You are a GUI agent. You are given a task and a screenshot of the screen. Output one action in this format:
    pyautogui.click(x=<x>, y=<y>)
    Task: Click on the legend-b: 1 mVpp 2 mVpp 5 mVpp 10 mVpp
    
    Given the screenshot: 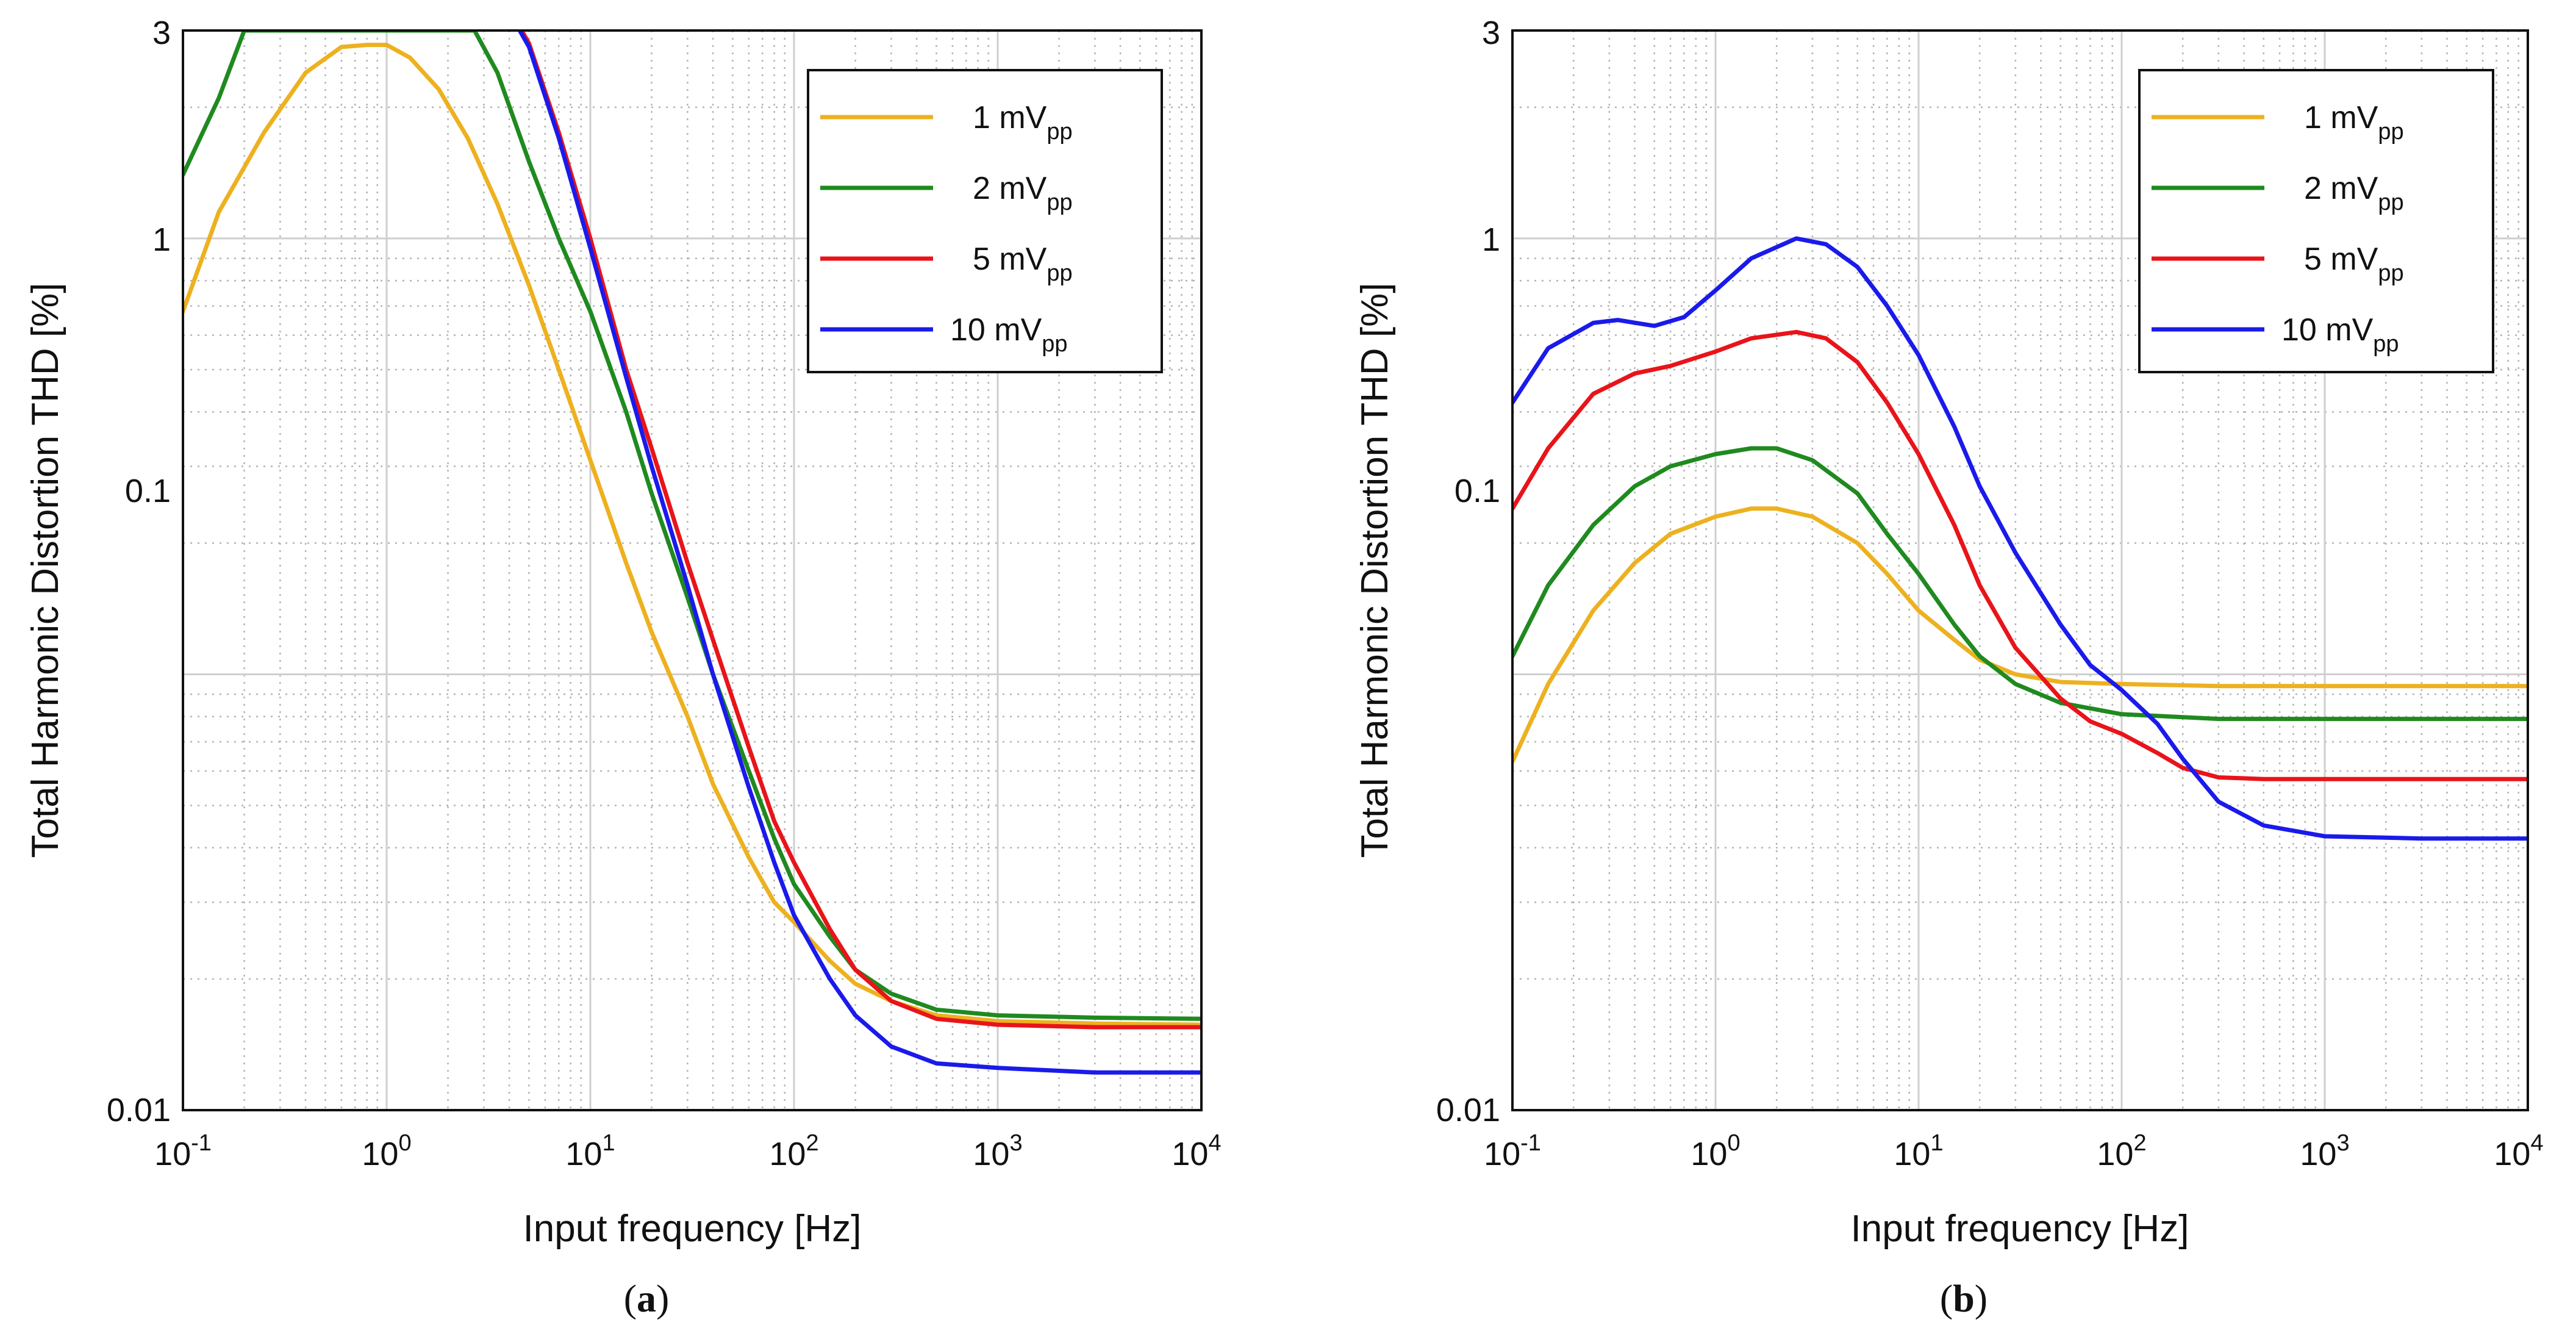 What is the action you would take?
    pyautogui.click(x=2316, y=221)
    